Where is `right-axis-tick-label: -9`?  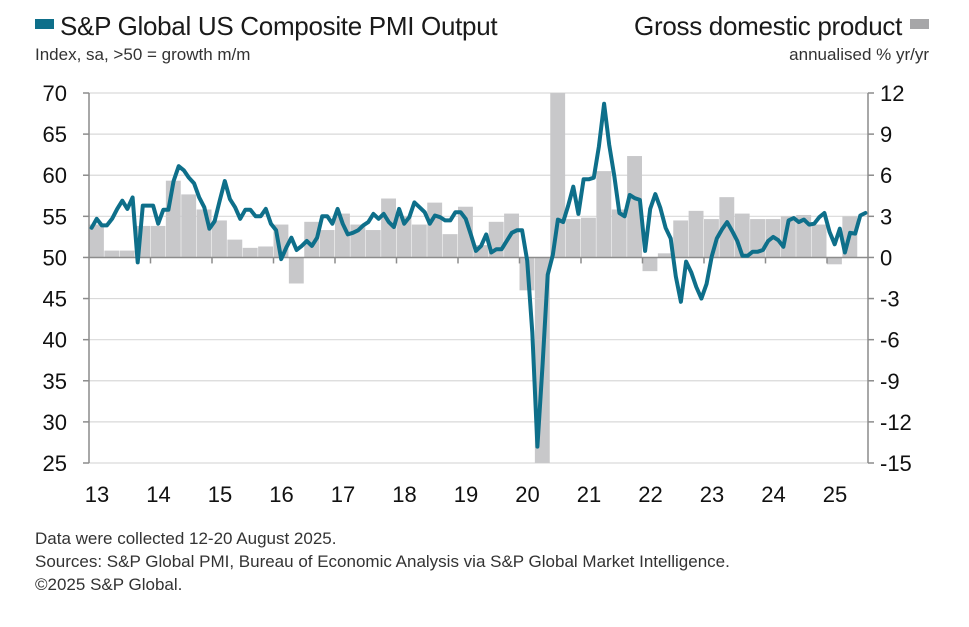
right-axis-tick-label: -9 is located at coordinates (890, 381).